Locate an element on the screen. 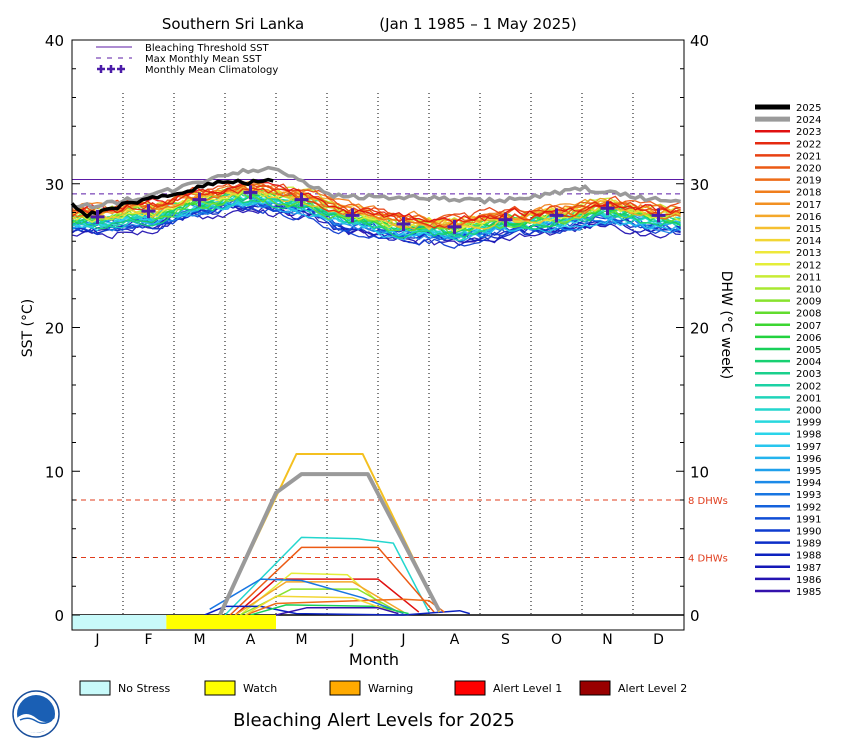  year-legend-label: 1990 is located at coordinates (808, 532).